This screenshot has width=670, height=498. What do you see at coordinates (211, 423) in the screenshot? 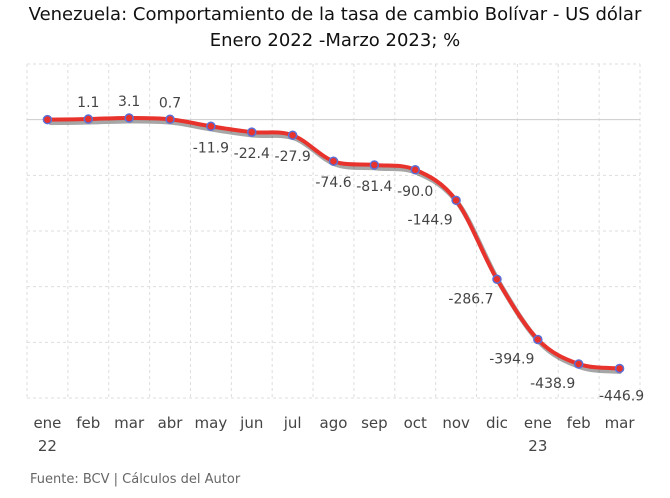
I see `x-tick-label: may` at bounding box center [211, 423].